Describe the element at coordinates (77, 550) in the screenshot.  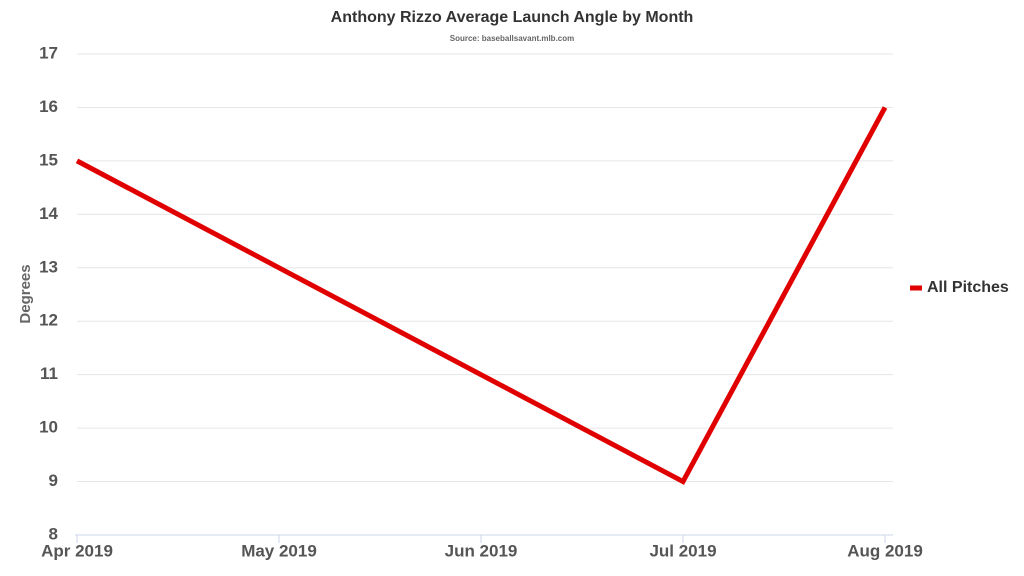
I see `x-tick-label: Apr 2019` at that location.